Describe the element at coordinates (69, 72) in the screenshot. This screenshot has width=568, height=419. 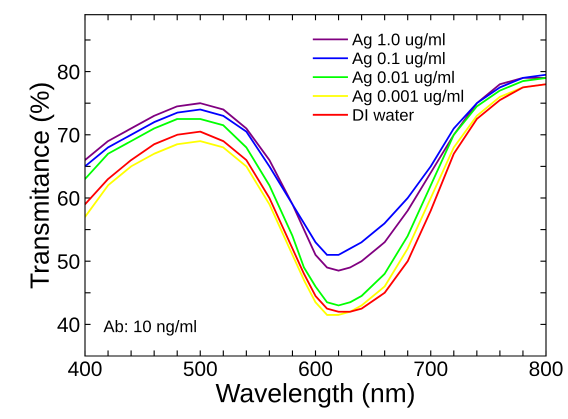
I see `y-tick-label: 80` at that location.